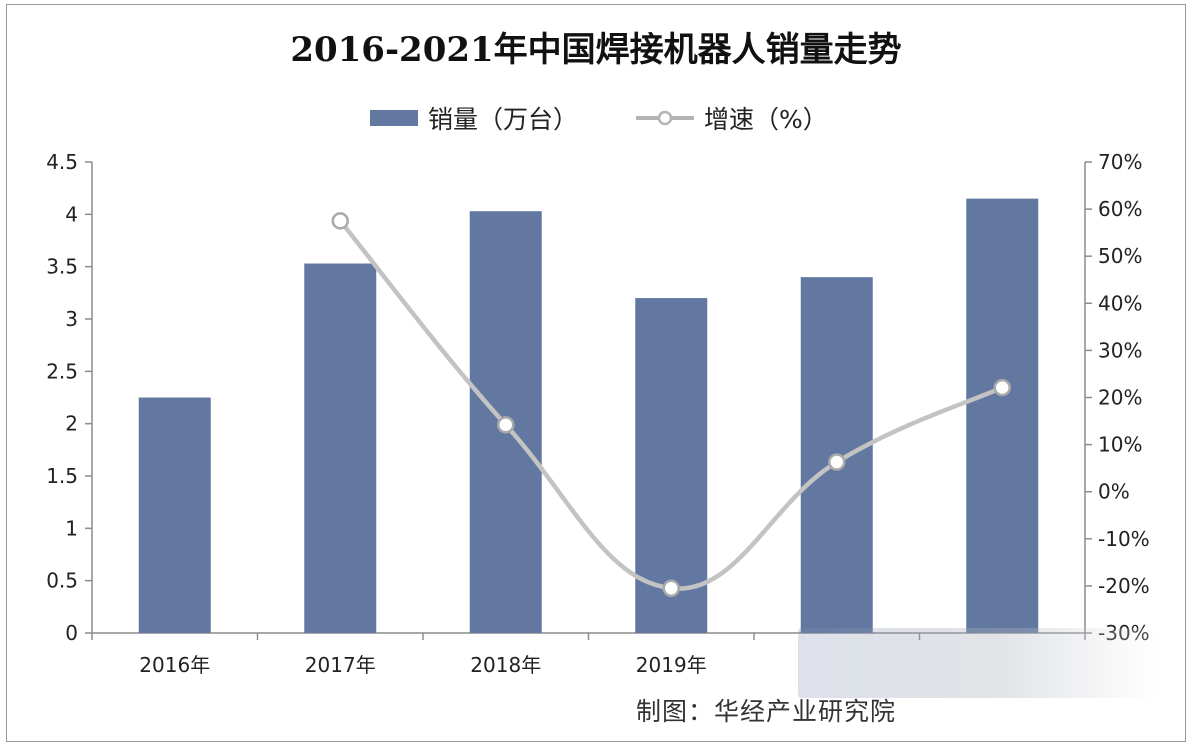 This screenshot has height=748, width=1192. I want to click on chart-title: 2016-2021年中国焊接机器人销量走势, so click(596, 50).